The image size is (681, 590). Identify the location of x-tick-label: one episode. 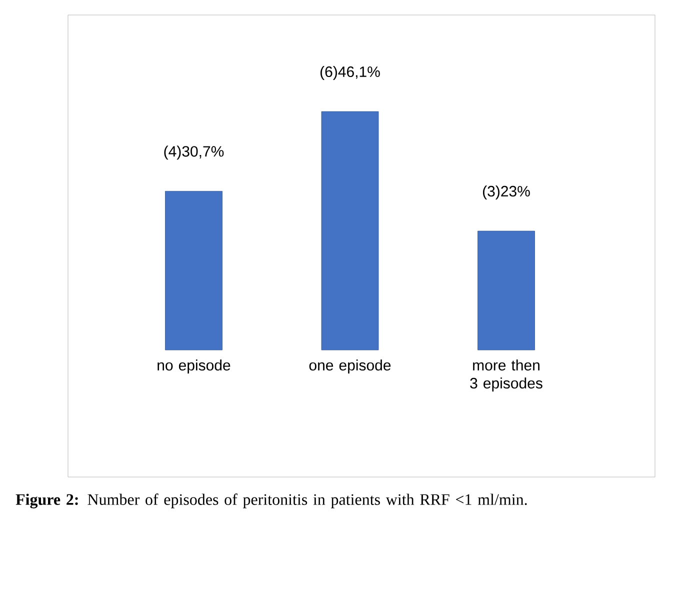
(350, 367).